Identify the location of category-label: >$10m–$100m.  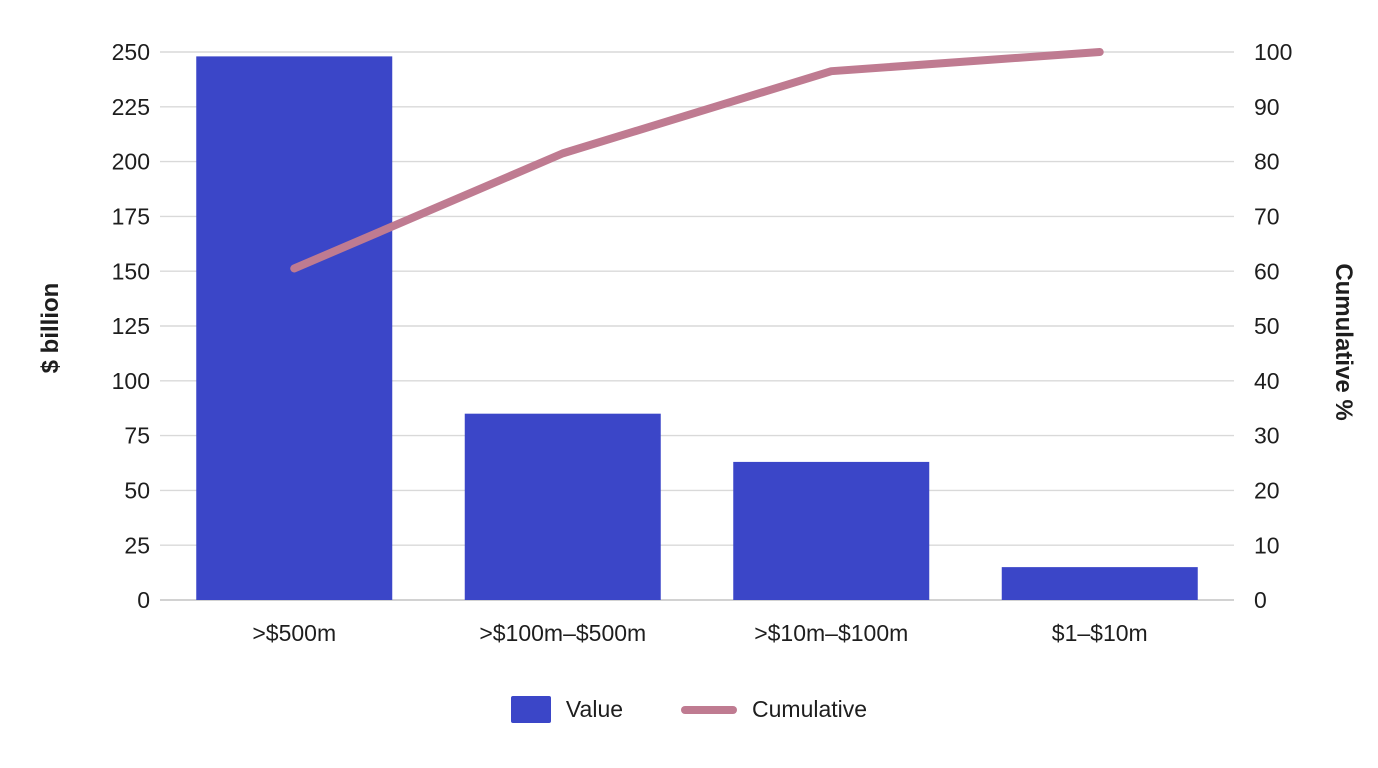
(831, 633).